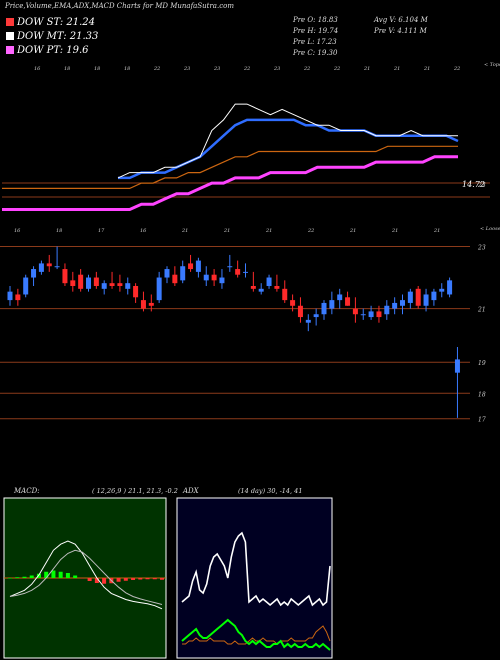 Image resolution: width=500 pixels, height=660 pixels. I want to click on ema-series-ema-short, so click(288, 149).